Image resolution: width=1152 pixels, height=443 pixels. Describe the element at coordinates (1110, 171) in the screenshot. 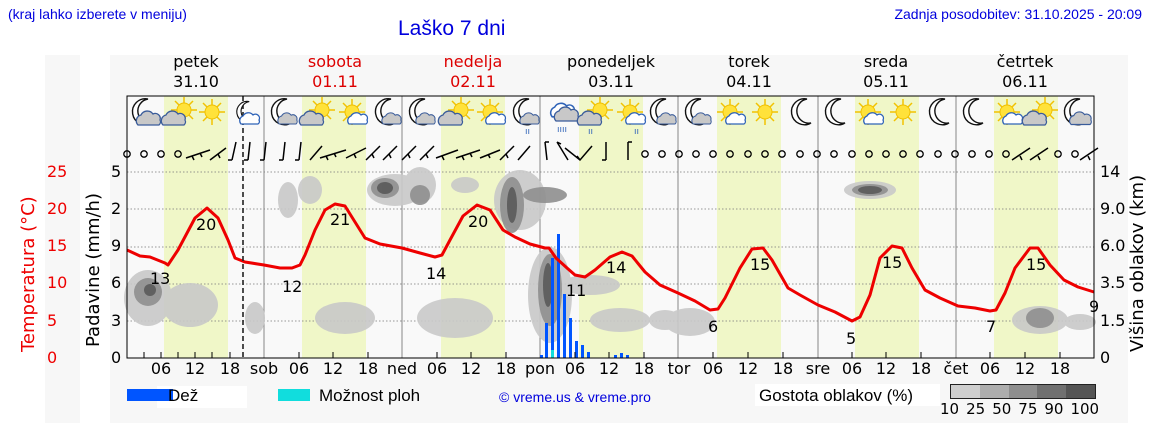

I see `cloud-height-tick: 14` at that location.